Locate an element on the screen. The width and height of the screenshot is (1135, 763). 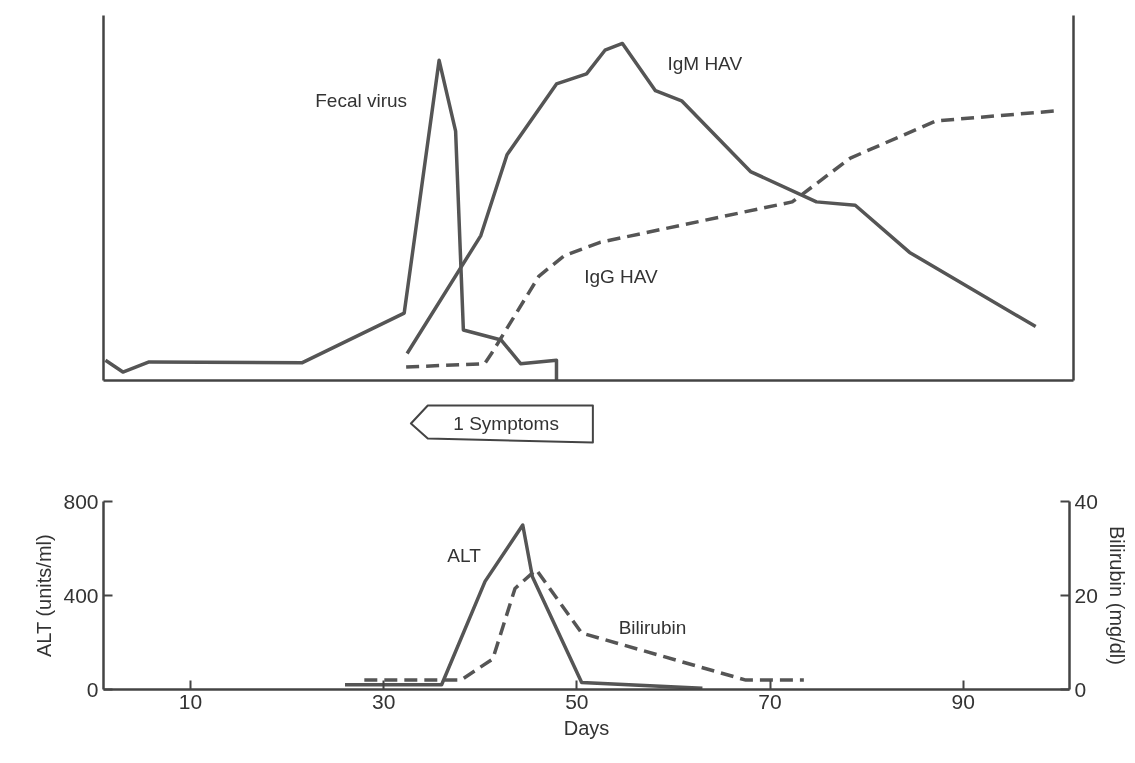
x-tick-label: 90 is located at coordinates (963, 701).